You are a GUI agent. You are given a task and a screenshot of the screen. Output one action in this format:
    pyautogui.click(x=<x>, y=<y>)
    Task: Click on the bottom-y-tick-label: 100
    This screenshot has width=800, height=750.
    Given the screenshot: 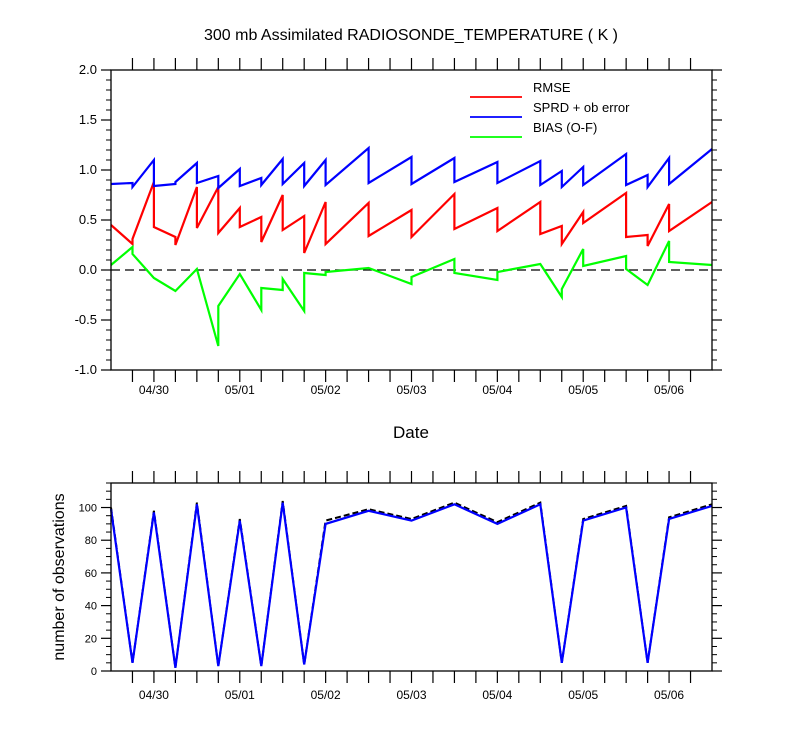 What is the action you would take?
    pyautogui.click(x=88, y=509)
    